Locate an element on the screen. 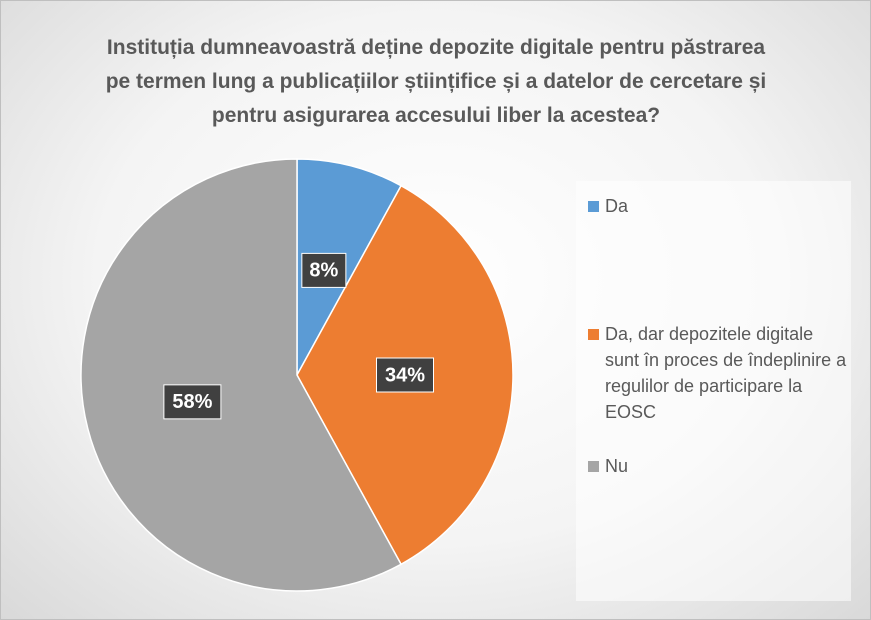 The image size is (871, 620). data-label: 34% is located at coordinates (405, 375).